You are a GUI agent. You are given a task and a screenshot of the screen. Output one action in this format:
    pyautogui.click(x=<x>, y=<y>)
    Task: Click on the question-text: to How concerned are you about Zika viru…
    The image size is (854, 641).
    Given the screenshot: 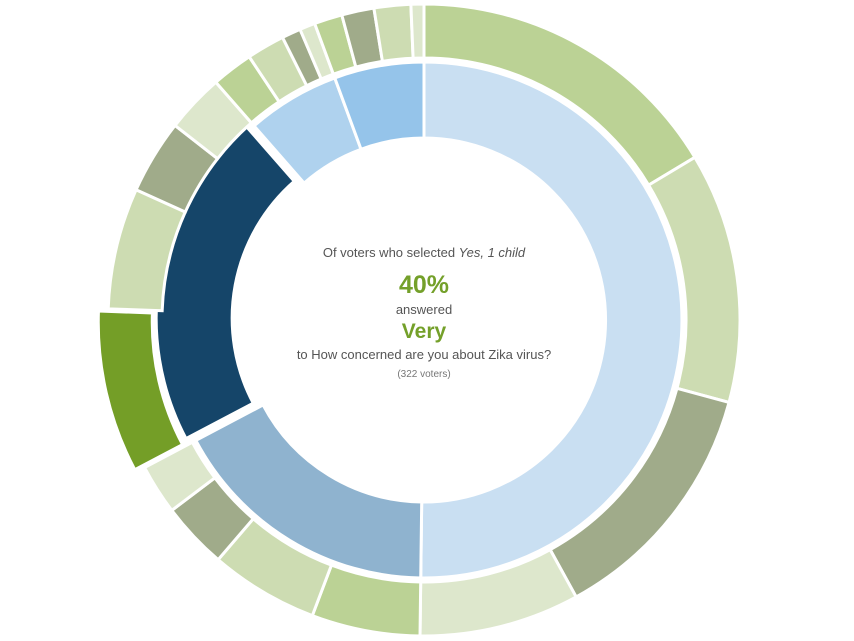 What is the action you would take?
    pyautogui.click(x=424, y=354)
    